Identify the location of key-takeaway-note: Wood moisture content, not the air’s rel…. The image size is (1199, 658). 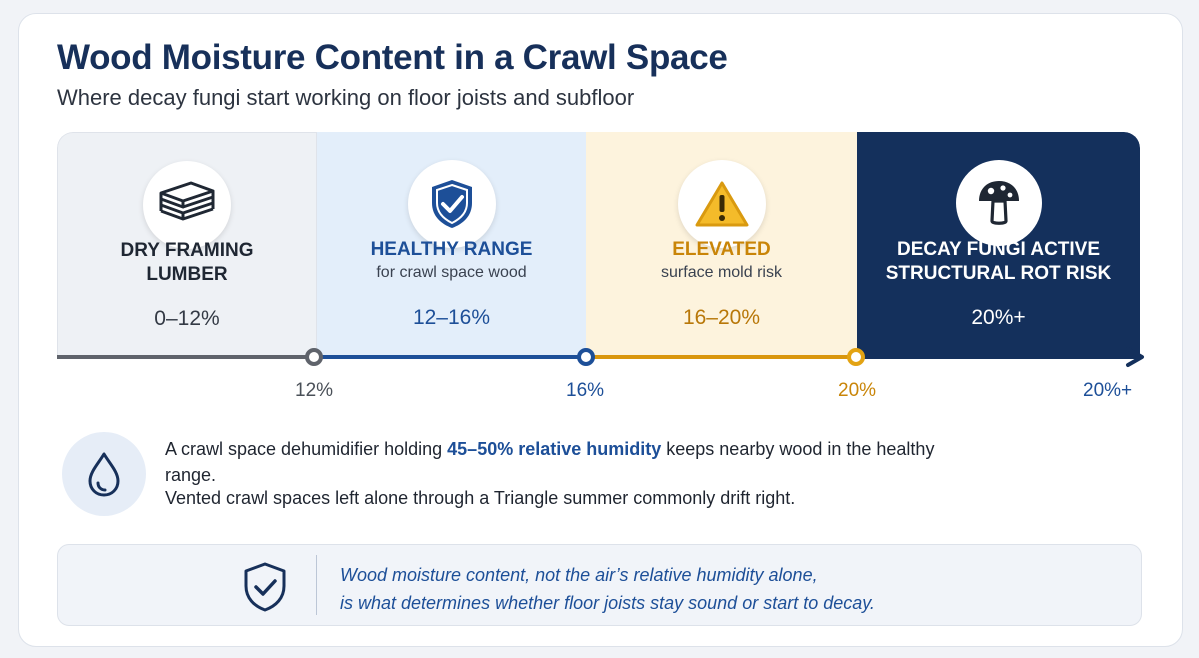
(599, 585).